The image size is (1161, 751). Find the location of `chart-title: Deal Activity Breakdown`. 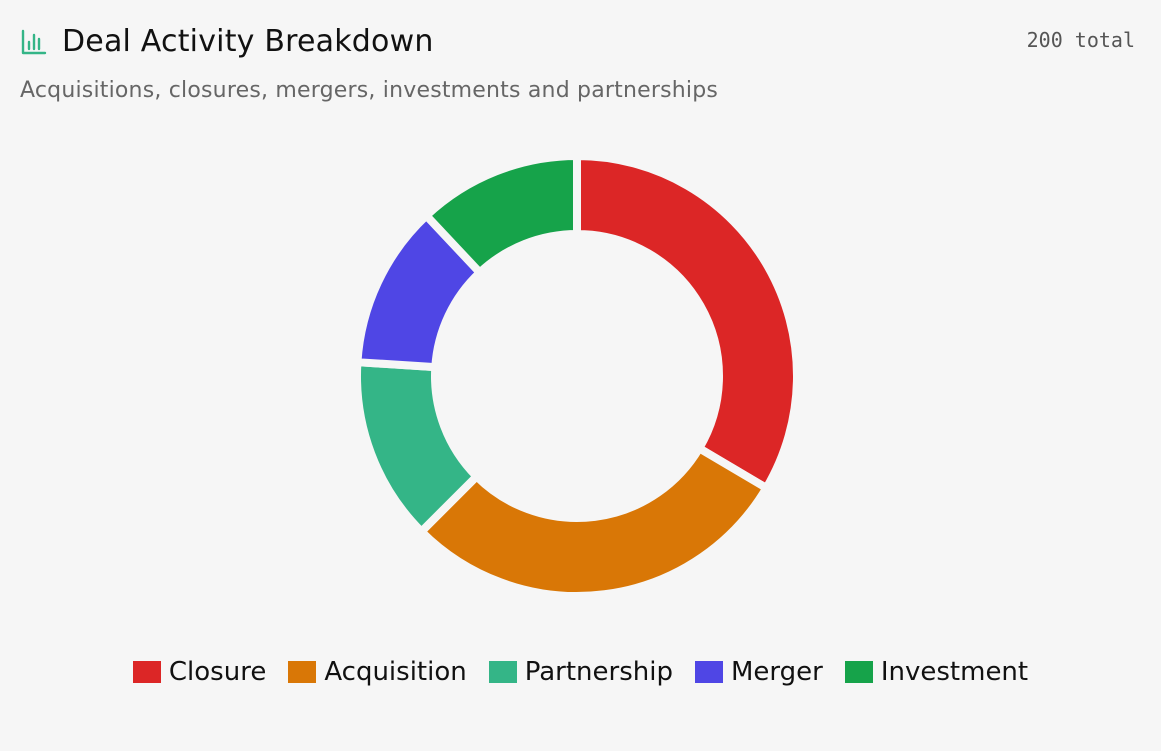

chart-title: Deal Activity Breakdown is located at coordinates (248, 41).